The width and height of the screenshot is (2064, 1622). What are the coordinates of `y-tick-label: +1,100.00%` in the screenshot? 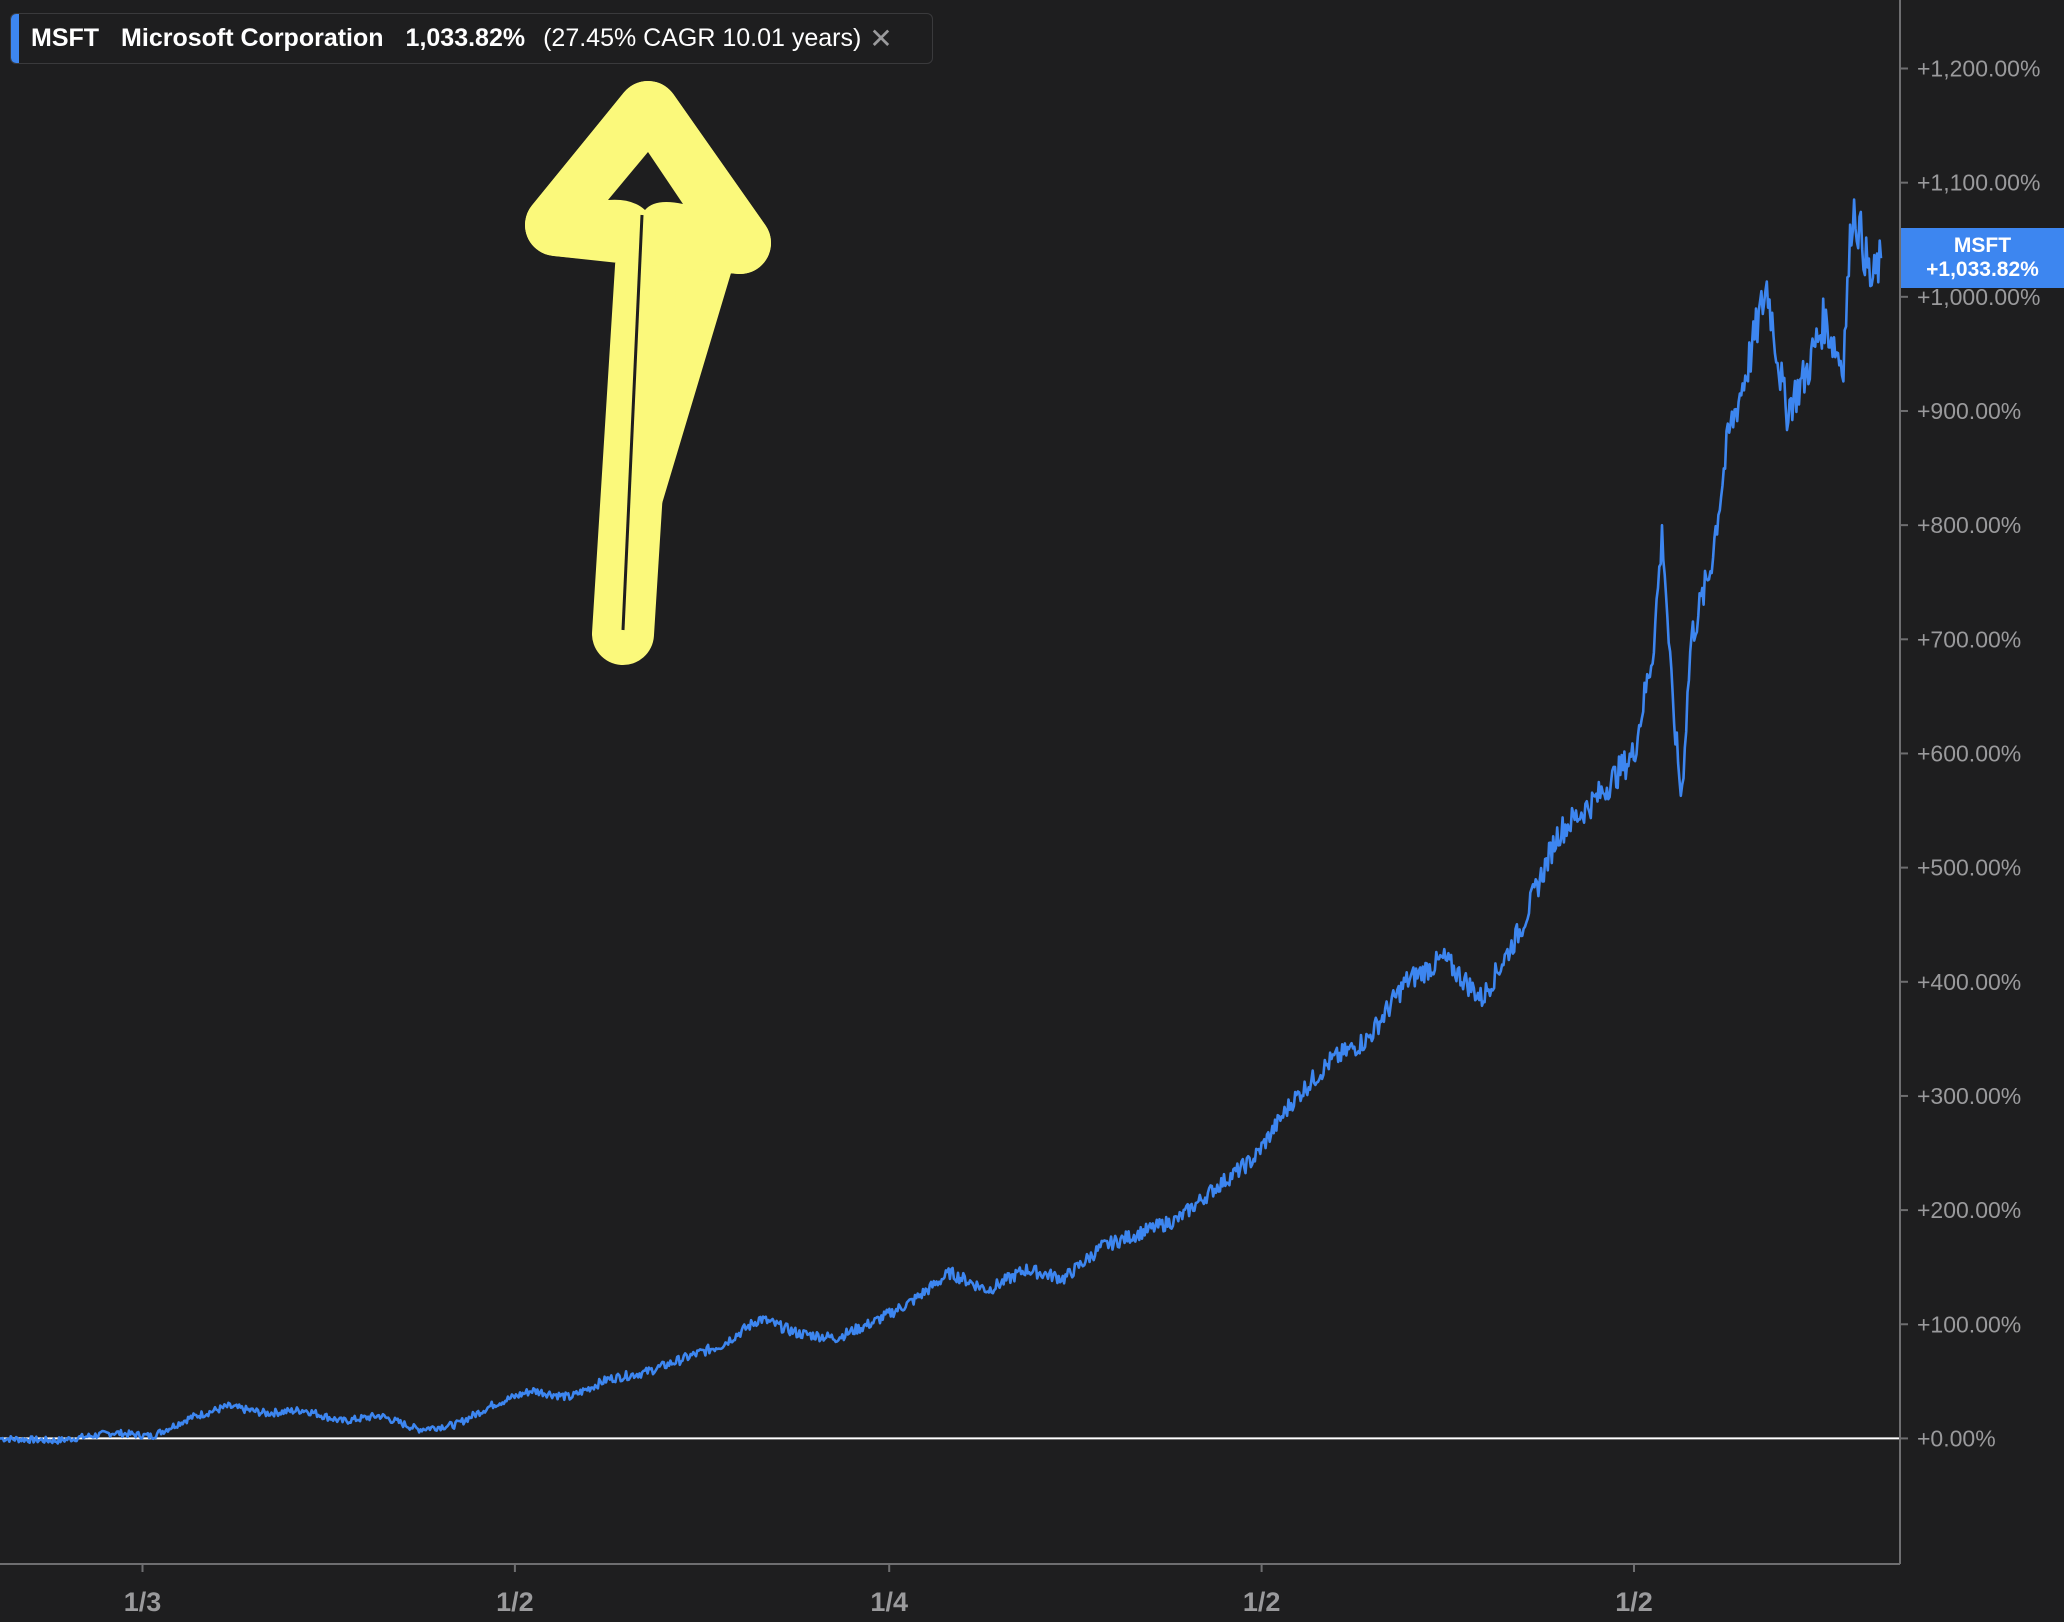 It's located at (1978, 183).